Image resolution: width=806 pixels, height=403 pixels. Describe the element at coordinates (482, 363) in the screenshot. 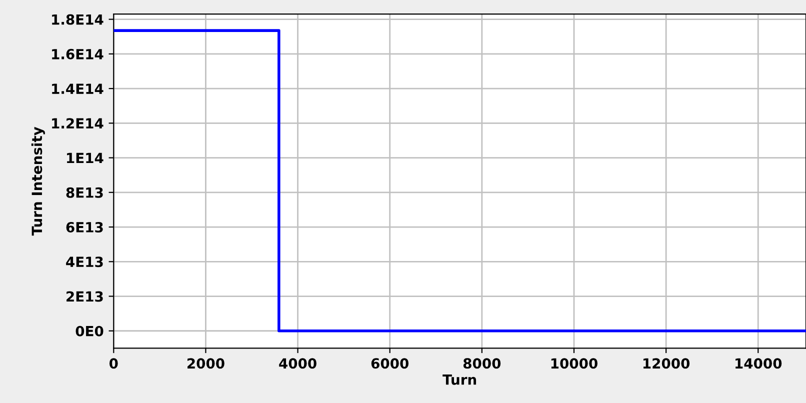

I see `x-tick-label: 8000` at that location.